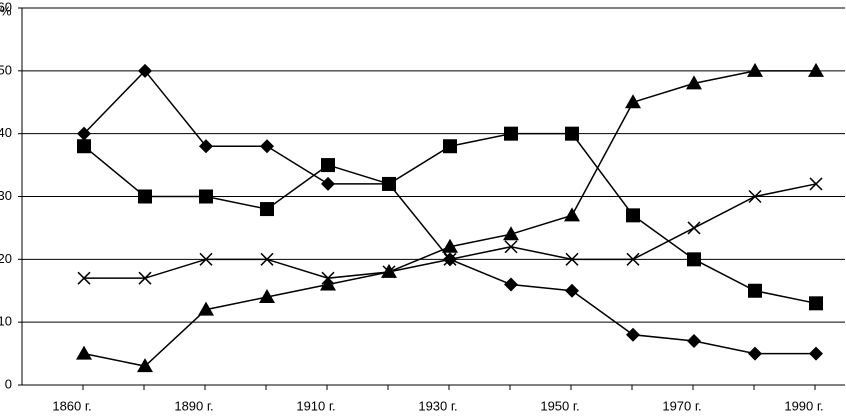 The height and width of the screenshot is (416, 846). What do you see at coordinates (193, 405) in the screenshot?
I see `x-tick-label: 1890 г.` at bounding box center [193, 405].